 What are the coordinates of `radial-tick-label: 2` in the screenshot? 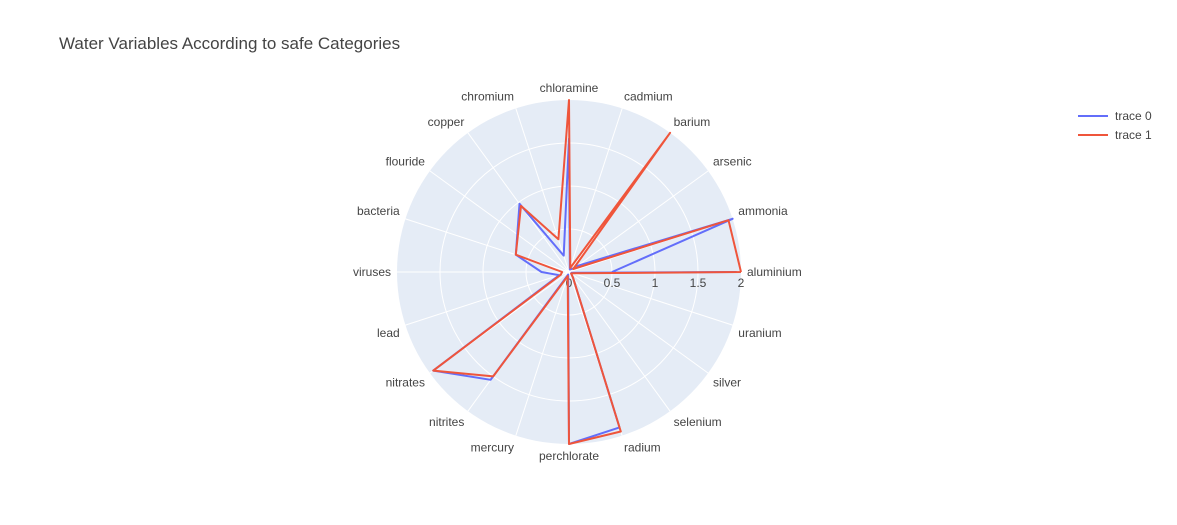 It's located at (741, 283).